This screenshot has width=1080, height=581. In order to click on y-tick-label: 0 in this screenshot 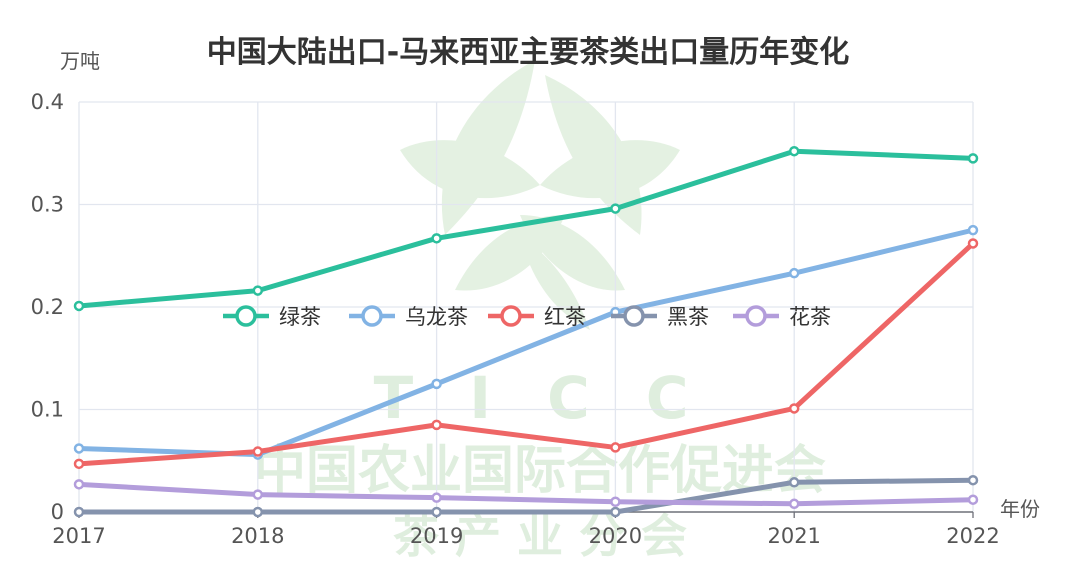, I will do `click(57, 512)`.